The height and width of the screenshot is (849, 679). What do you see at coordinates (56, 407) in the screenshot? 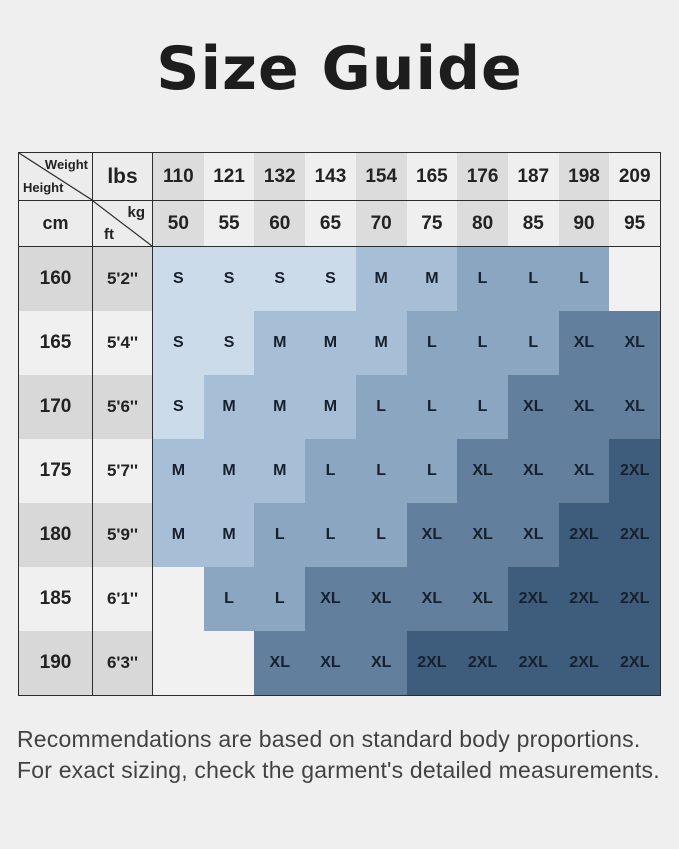
I see `height-cm-cell: 170` at bounding box center [56, 407].